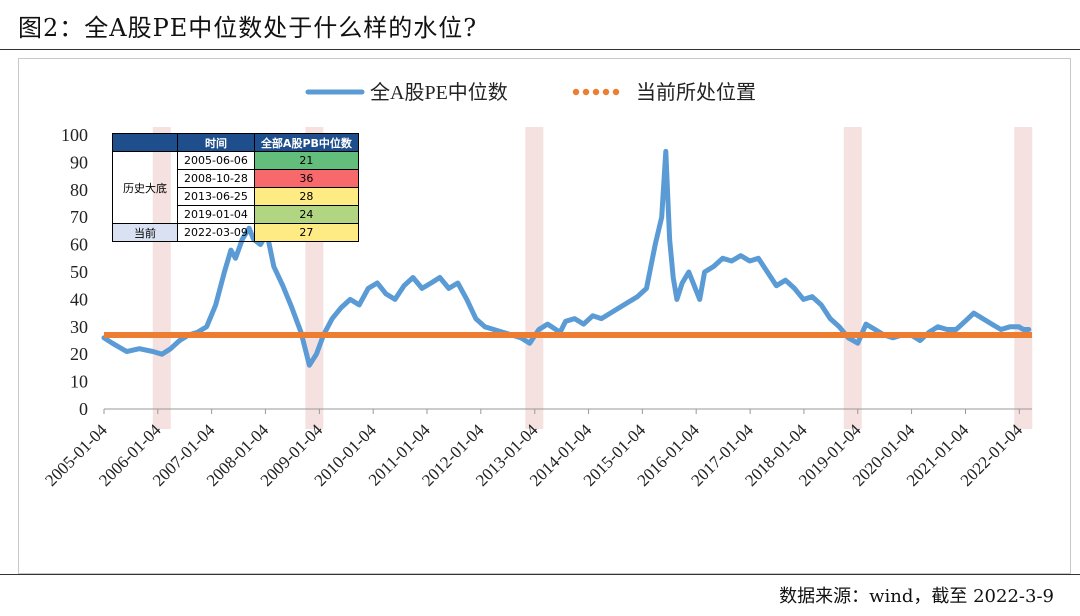  What do you see at coordinates (306, 178) in the screenshot?
I see `table-row-value: 36` at bounding box center [306, 178].